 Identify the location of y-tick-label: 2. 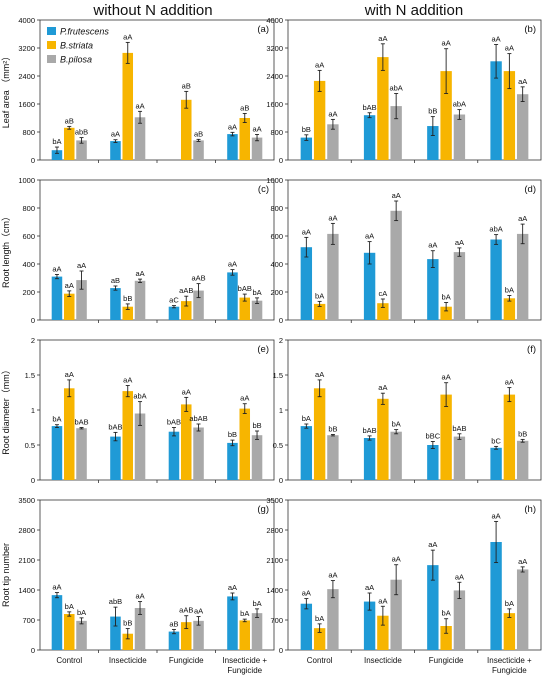
(281, 340).